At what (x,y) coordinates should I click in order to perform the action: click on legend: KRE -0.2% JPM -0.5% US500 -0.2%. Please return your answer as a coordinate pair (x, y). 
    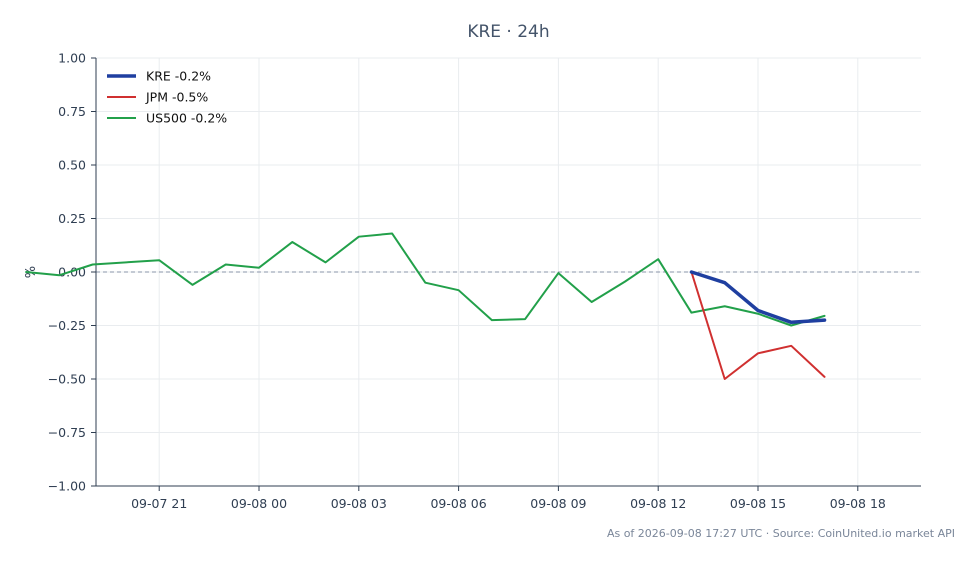
    Looking at the image, I should click on (167, 97).